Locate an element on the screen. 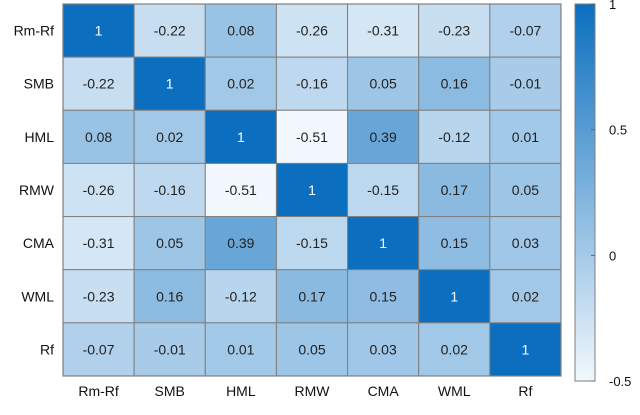 Image resolution: width=640 pixels, height=415 pixels. heatmap-cell-HML-CMA is located at coordinates (383, 136).